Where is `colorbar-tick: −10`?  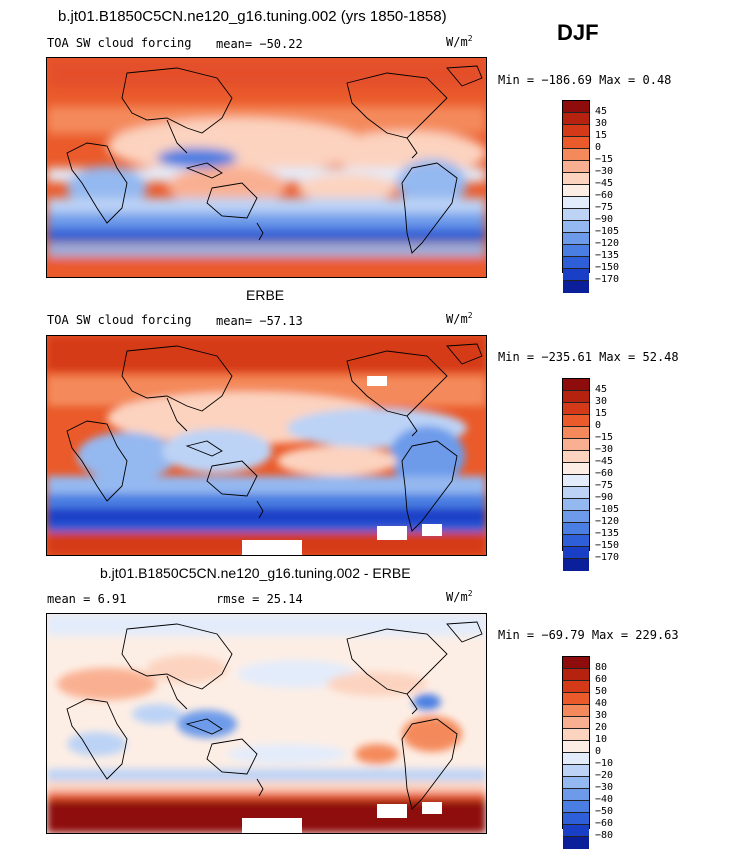
colorbar-tick: −10 is located at coordinates (604, 763).